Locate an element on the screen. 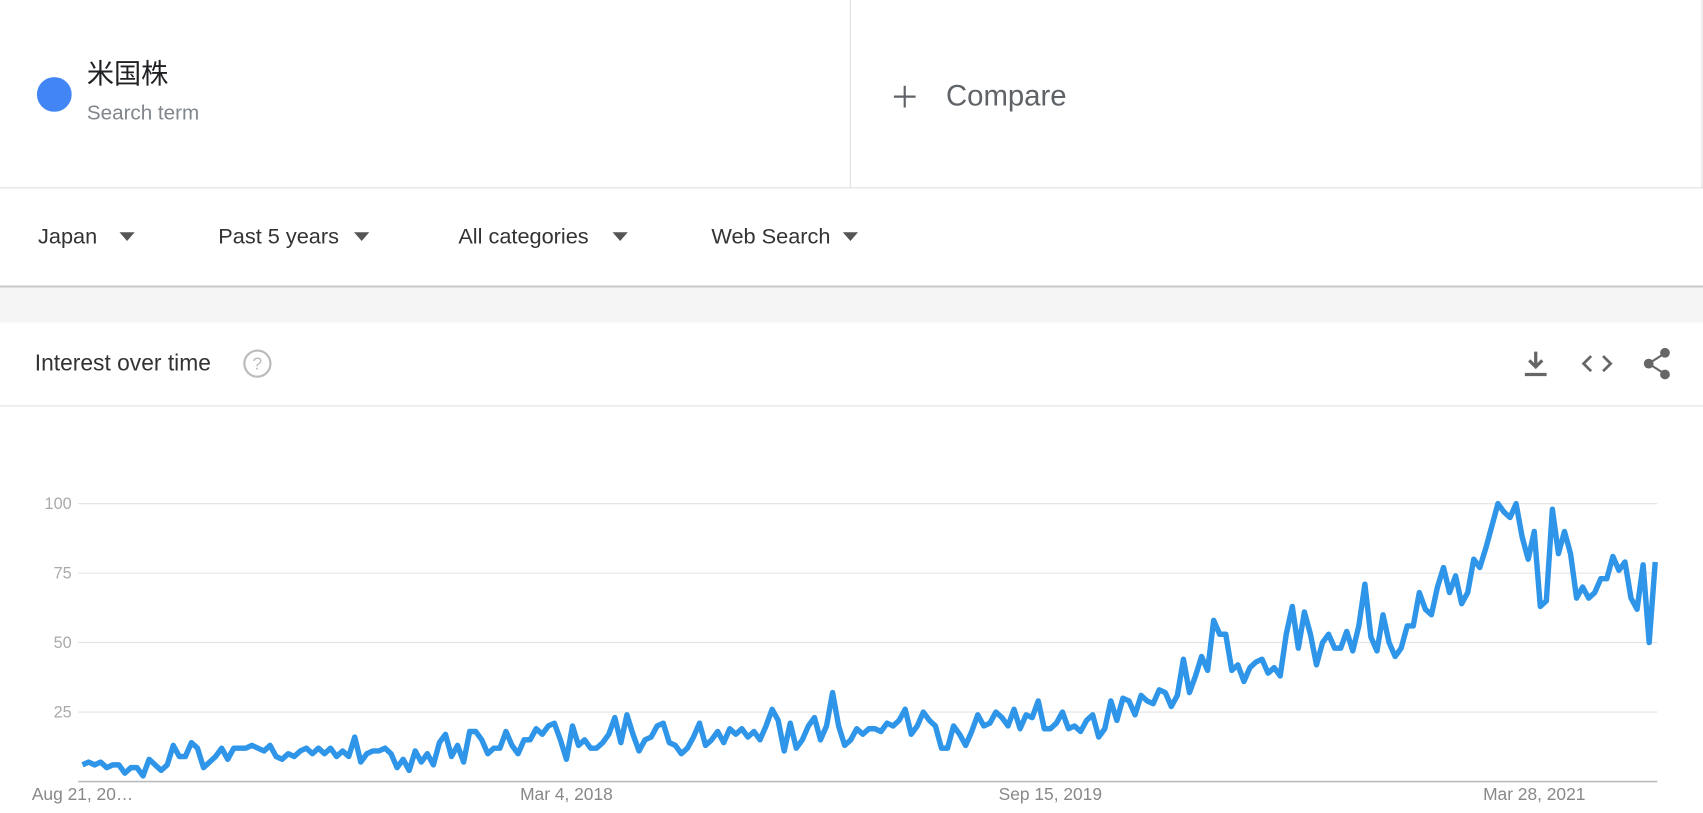 This screenshot has width=1703, height=813. gap is located at coordinates (851, 305).